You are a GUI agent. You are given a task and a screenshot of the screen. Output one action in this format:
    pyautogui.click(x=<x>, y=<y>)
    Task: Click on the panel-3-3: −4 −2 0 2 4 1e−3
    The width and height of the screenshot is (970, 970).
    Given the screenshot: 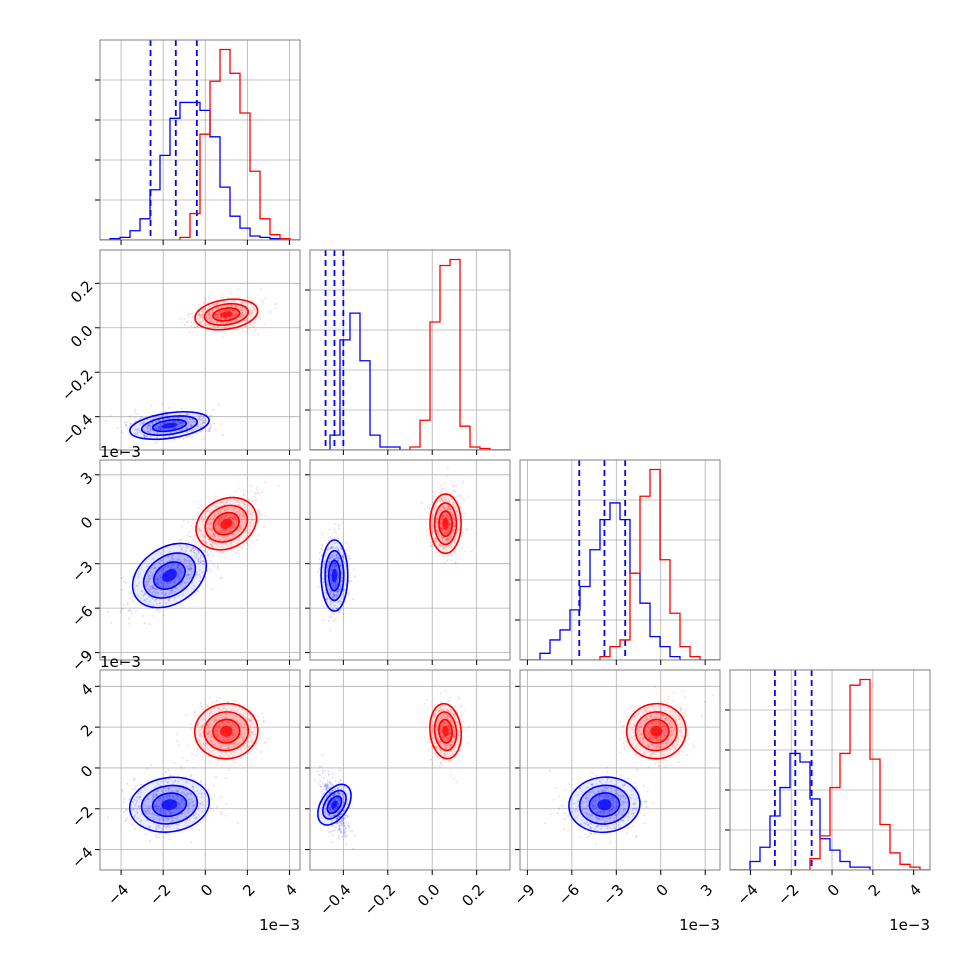 What is the action you would take?
    pyautogui.click(x=828, y=801)
    